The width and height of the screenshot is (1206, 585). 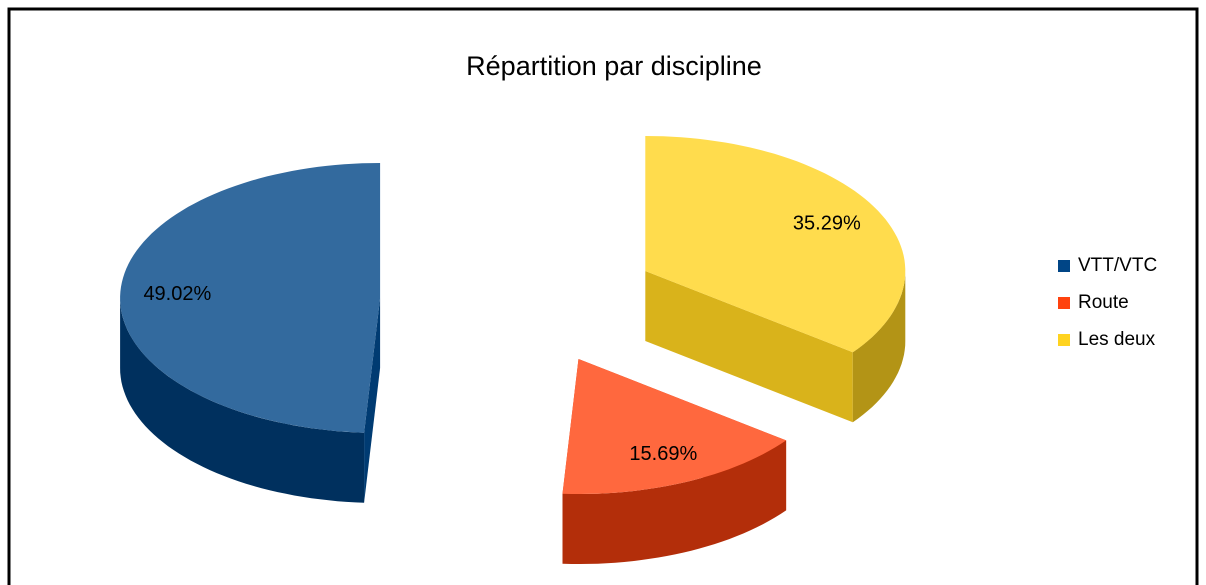 What do you see at coordinates (1117, 265) in the screenshot?
I see `legend-label: VTT/VTC` at bounding box center [1117, 265].